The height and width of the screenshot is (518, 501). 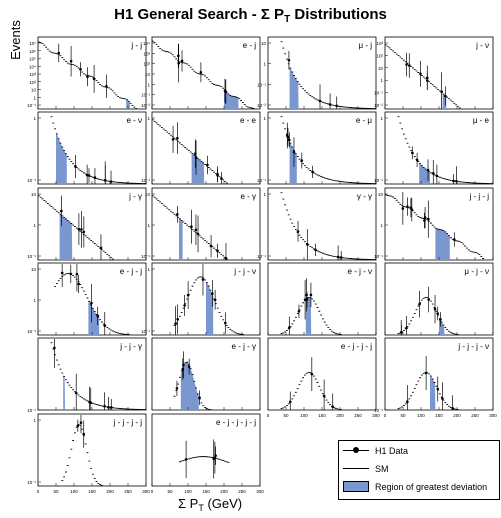 I want to click on y-tick-label: 10³, so click(x=379, y=43).